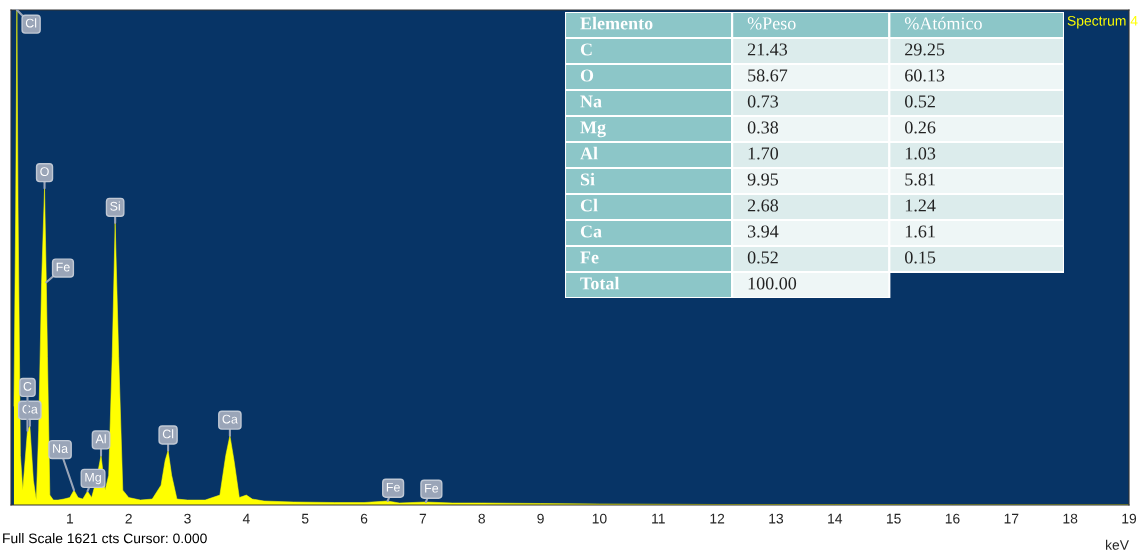 The height and width of the screenshot is (550, 1141). I want to click on x-tick-label: 14, so click(835, 518).